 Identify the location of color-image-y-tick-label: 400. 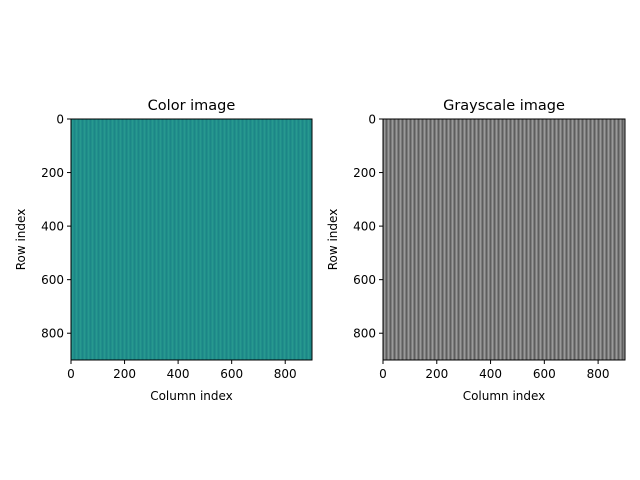
(52, 227).